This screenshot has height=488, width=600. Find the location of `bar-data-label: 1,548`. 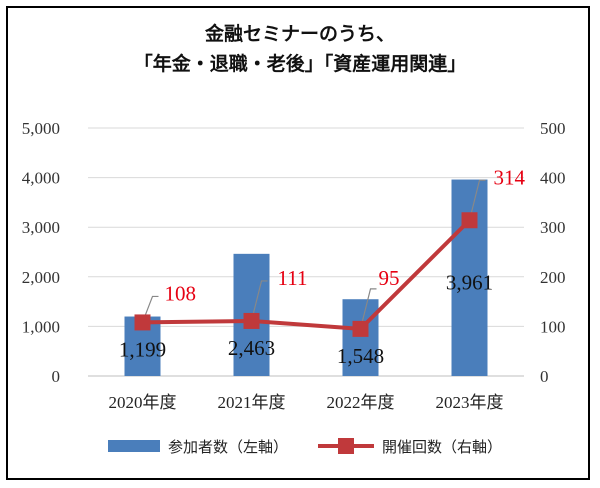

bar-data-label: 1,548 is located at coordinates (360, 356).